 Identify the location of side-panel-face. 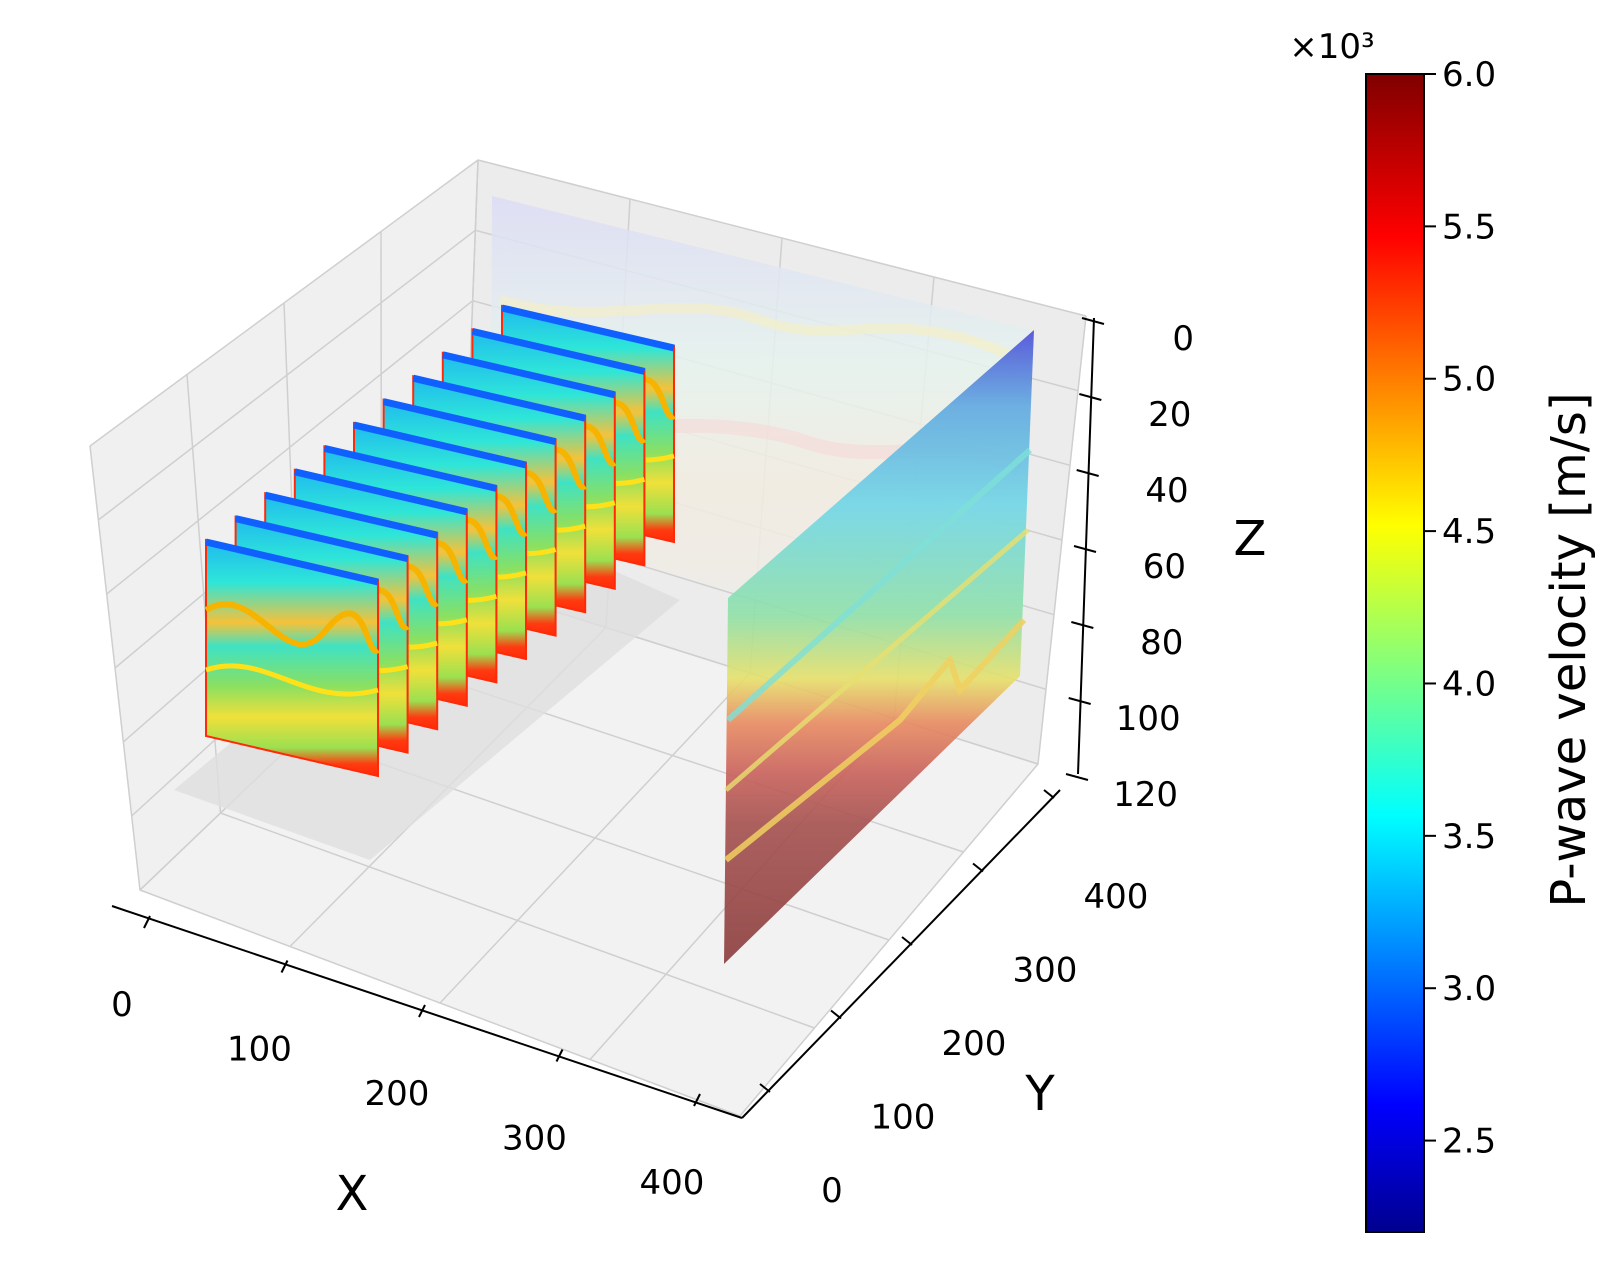
(879, 647).